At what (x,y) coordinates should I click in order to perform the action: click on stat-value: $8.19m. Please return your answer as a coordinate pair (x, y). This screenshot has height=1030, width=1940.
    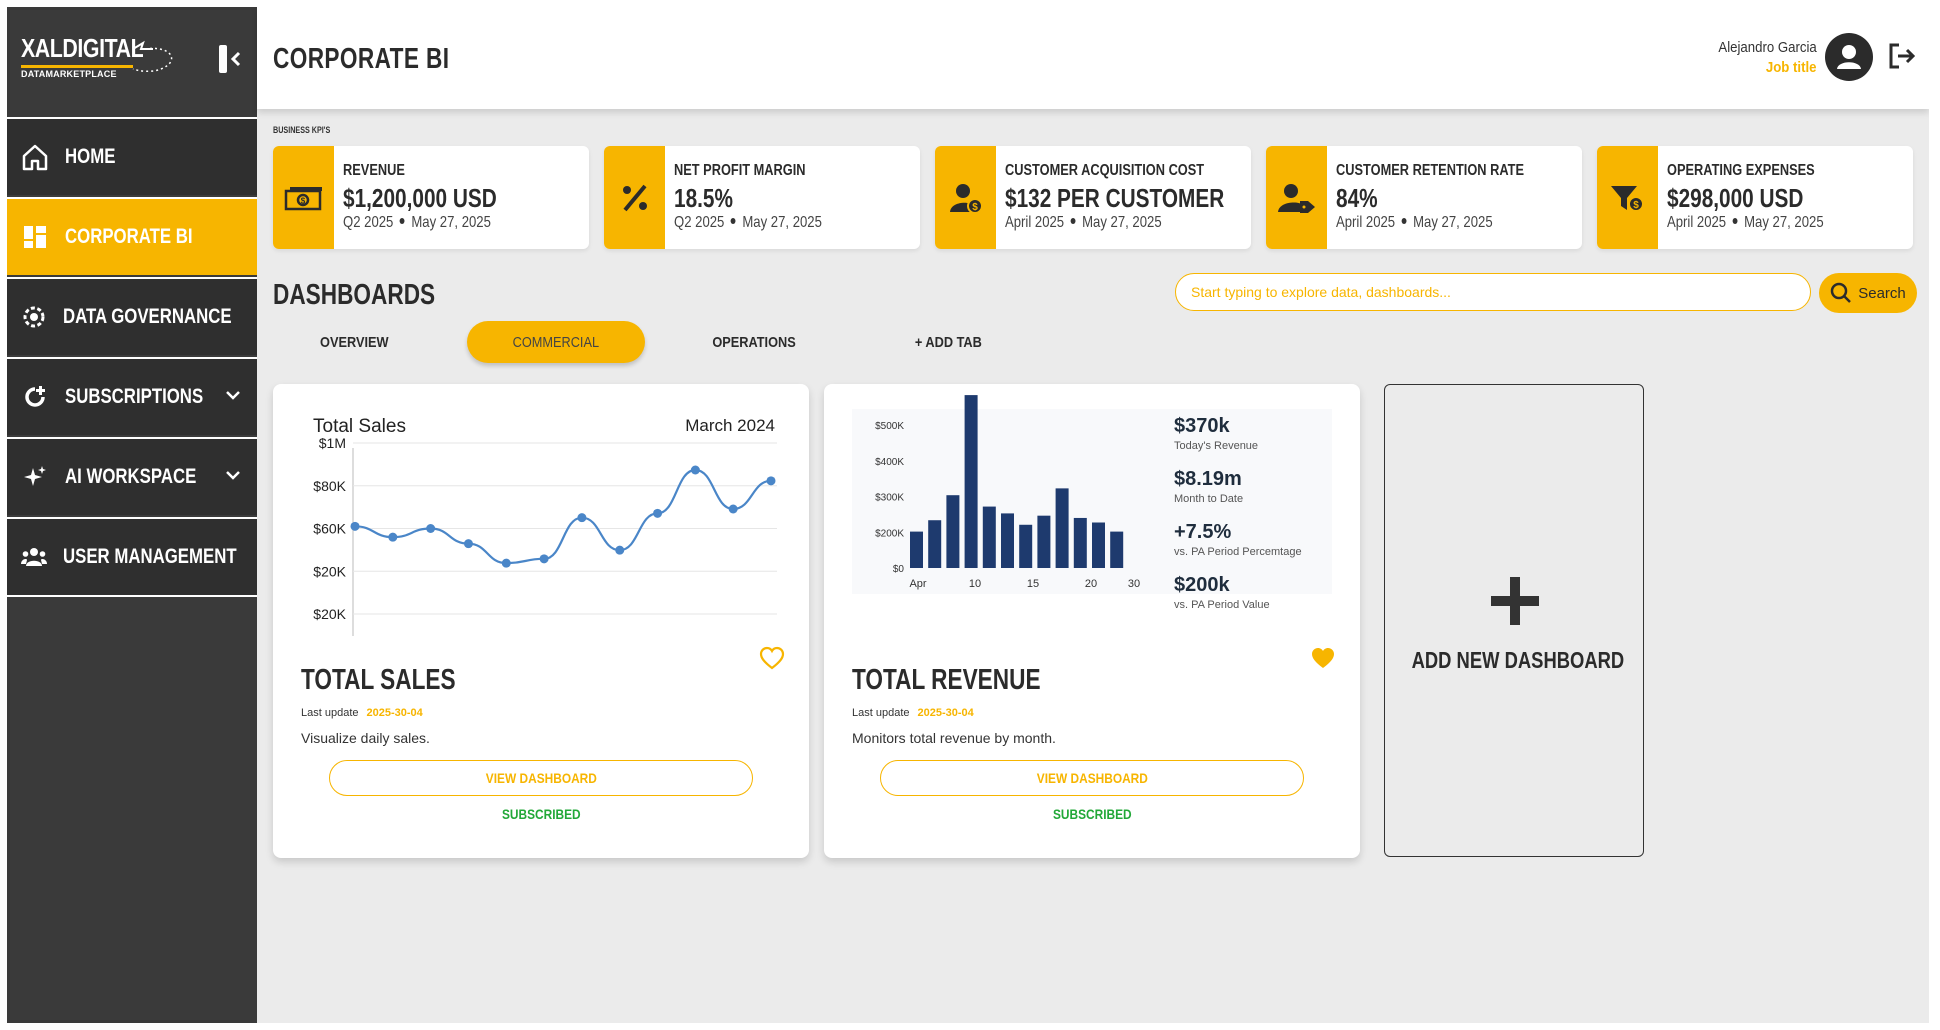
    Looking at the image, I should click on (1208, 479).